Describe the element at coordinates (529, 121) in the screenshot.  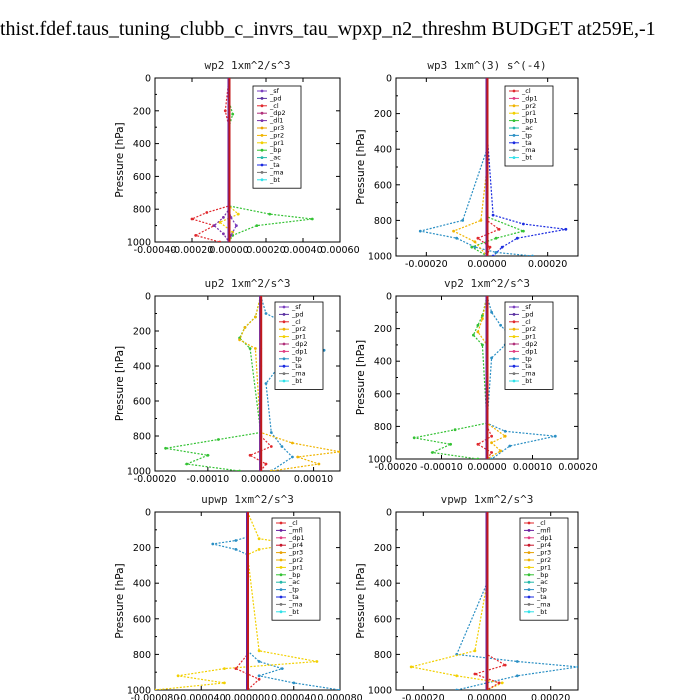
I see `legend-entry: _bp1` at that location.